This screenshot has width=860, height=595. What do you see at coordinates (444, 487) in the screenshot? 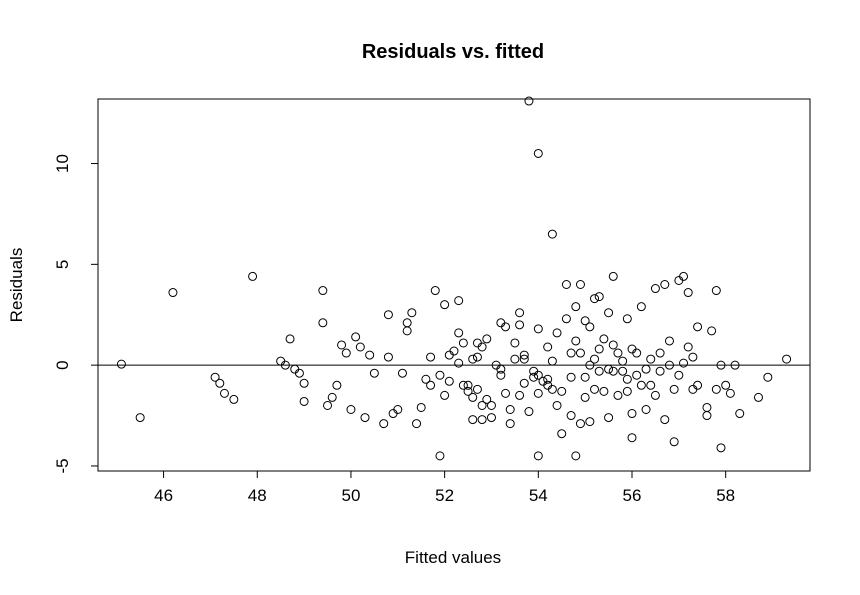
I see `x-axis: 46 48 50 52 54 56 58` at bounding box center [444, 487].